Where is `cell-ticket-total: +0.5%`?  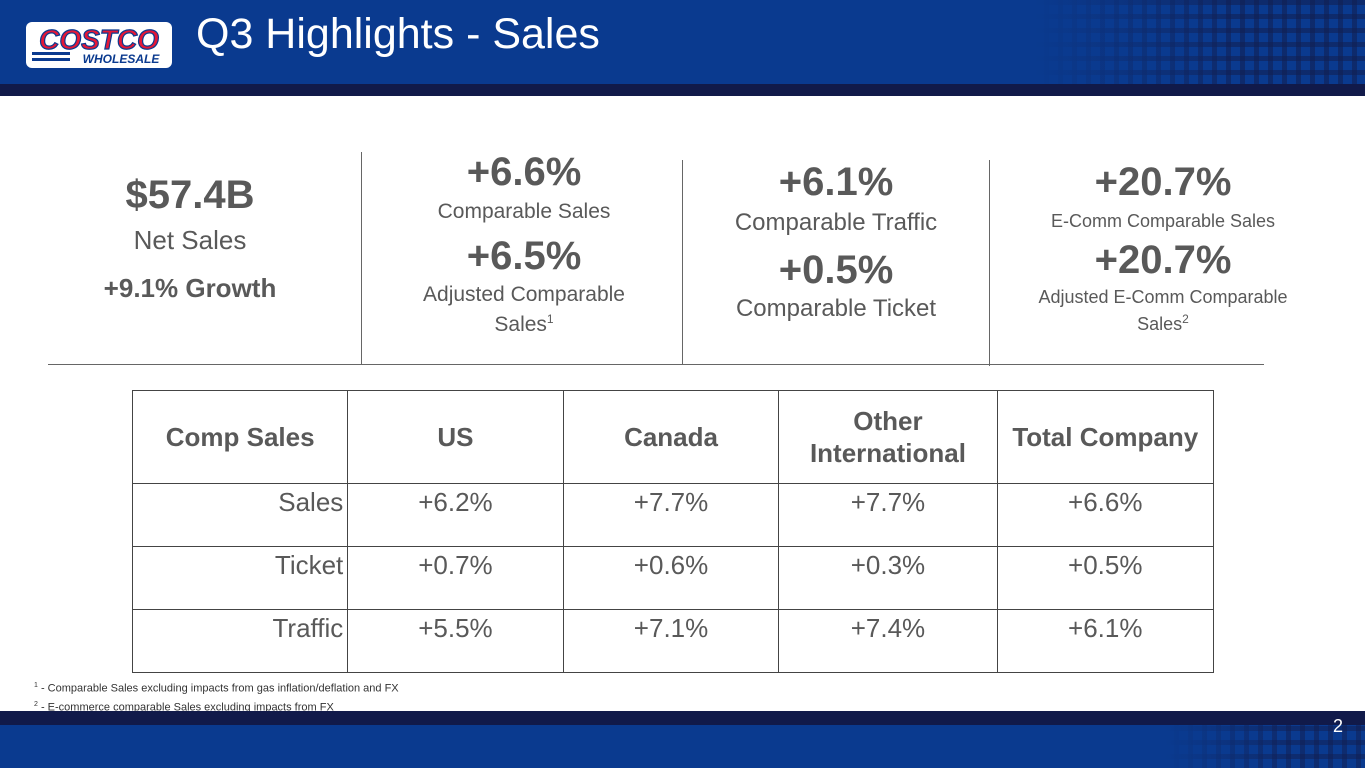
cell-ticket-total: +0.5% is located at coordinates (1105, 578).